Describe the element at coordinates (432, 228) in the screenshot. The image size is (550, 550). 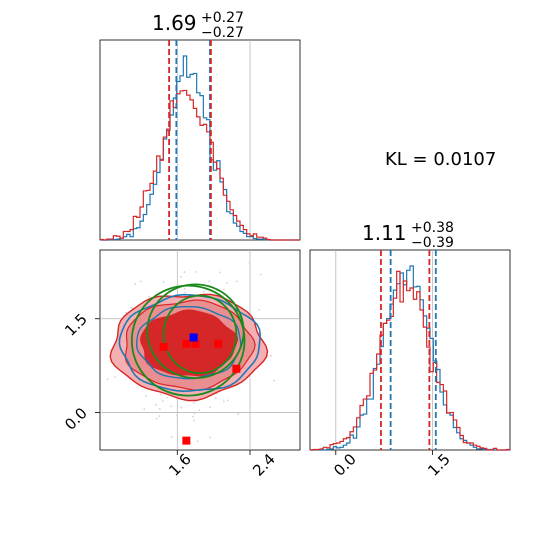
I see `hist-right-title-plus: +0.38` at that location.